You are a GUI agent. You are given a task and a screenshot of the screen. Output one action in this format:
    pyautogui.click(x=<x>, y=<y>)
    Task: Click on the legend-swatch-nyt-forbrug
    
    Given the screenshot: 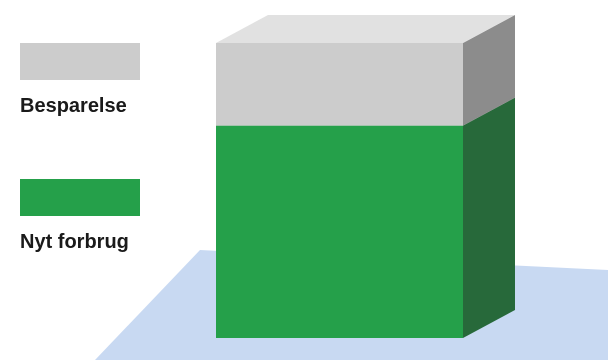 What is the action you would take?
    pyautogui.click(x=80, y=197)
    